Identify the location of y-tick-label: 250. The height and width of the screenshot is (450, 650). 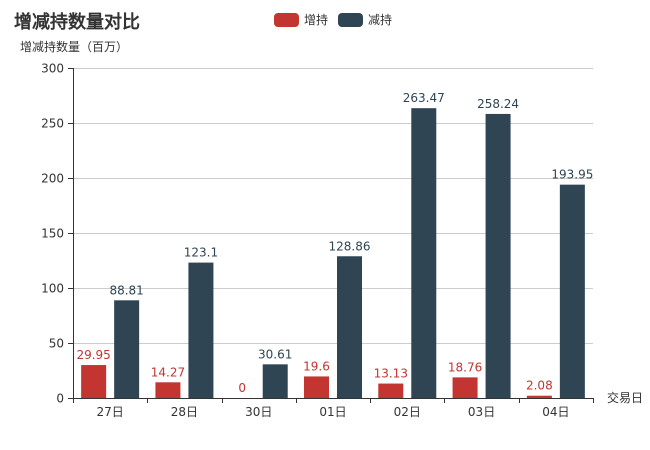
(52, 124).